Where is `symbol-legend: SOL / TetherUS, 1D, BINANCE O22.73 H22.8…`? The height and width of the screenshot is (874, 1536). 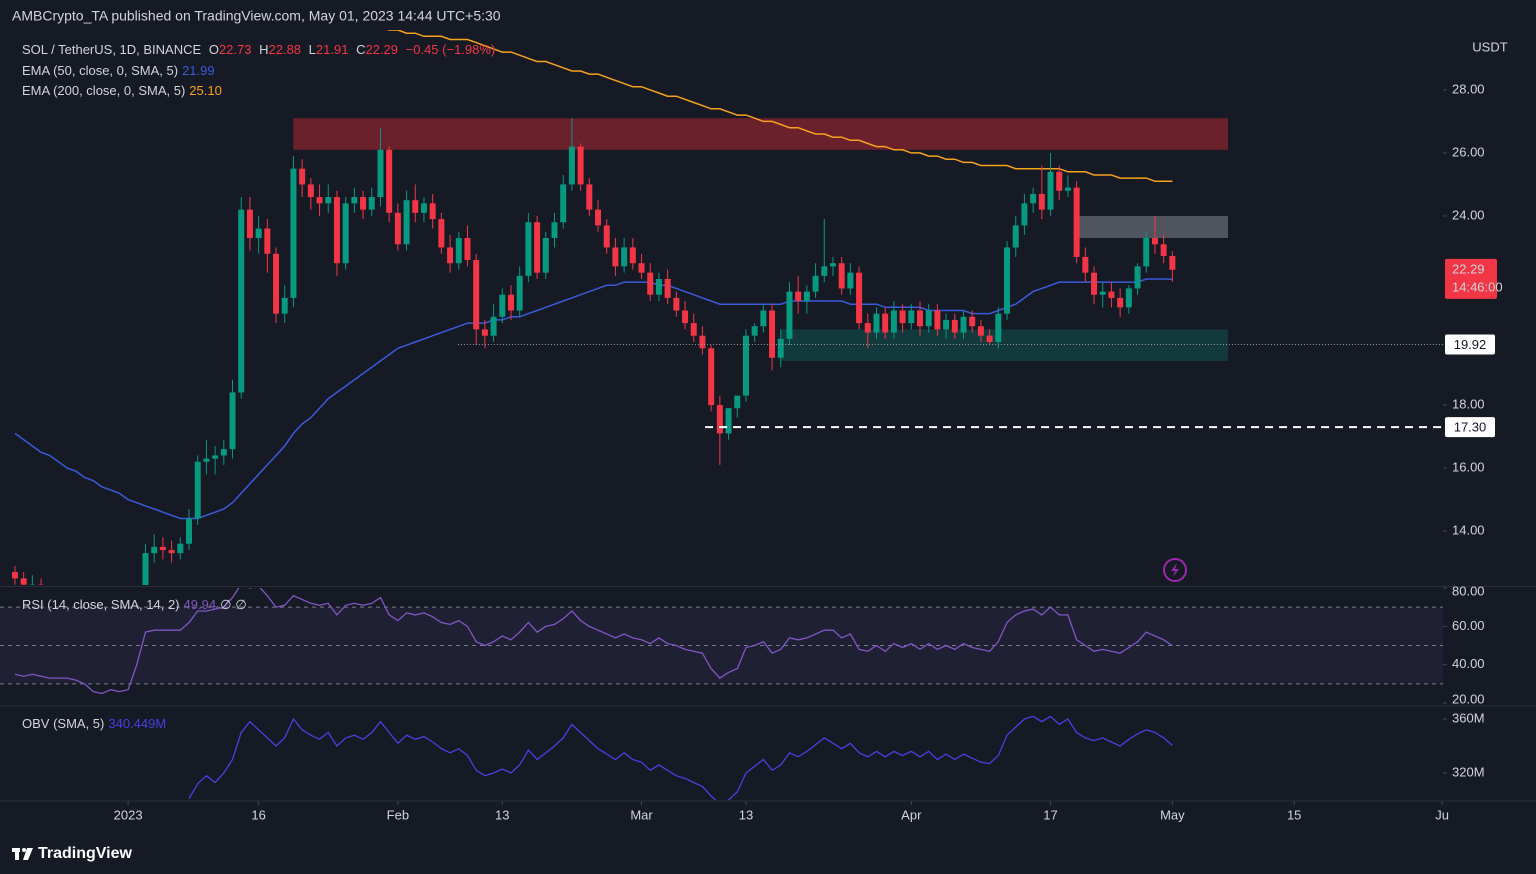
symbol-legend: SOL / TetherUS, 1D, BINANCE O22.73 H22.8… is located at coordinates (260, 49).